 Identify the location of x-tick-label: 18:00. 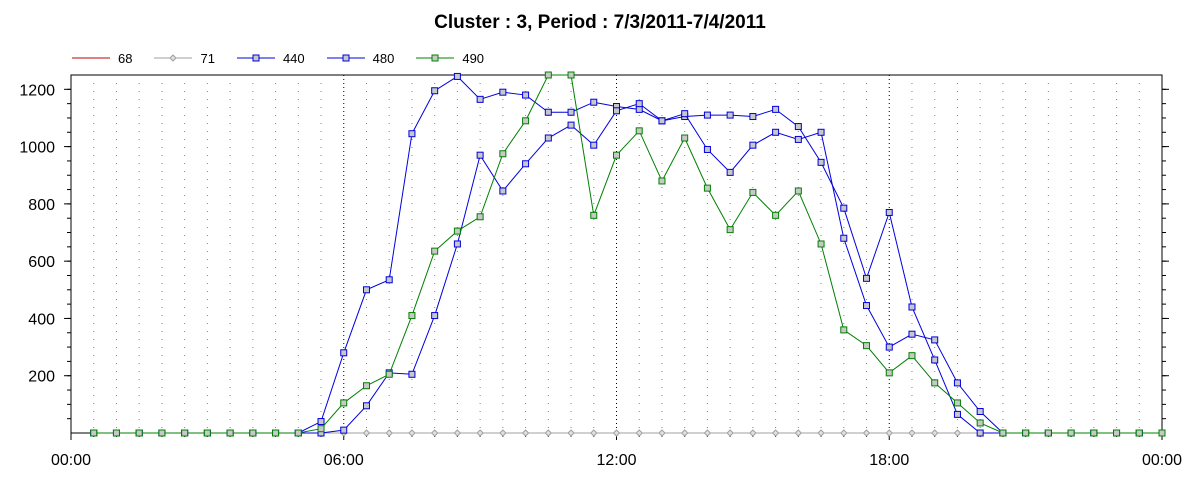
(889, 460).